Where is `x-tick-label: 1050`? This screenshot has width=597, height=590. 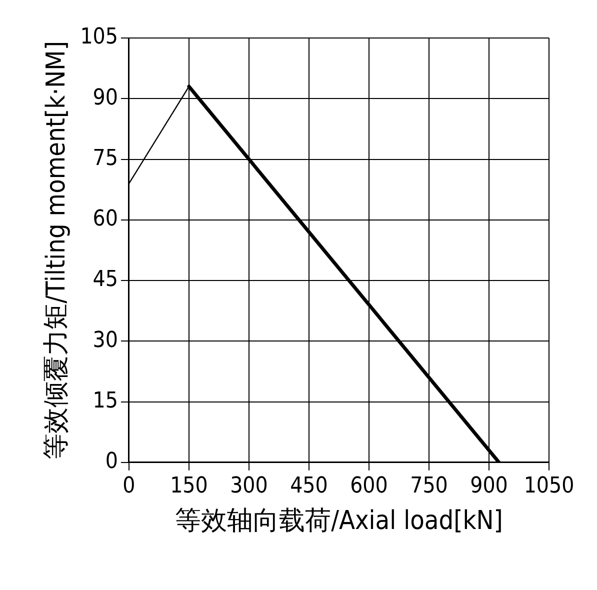
x-tick-label: 1050 is located at coordinates (549, 485).